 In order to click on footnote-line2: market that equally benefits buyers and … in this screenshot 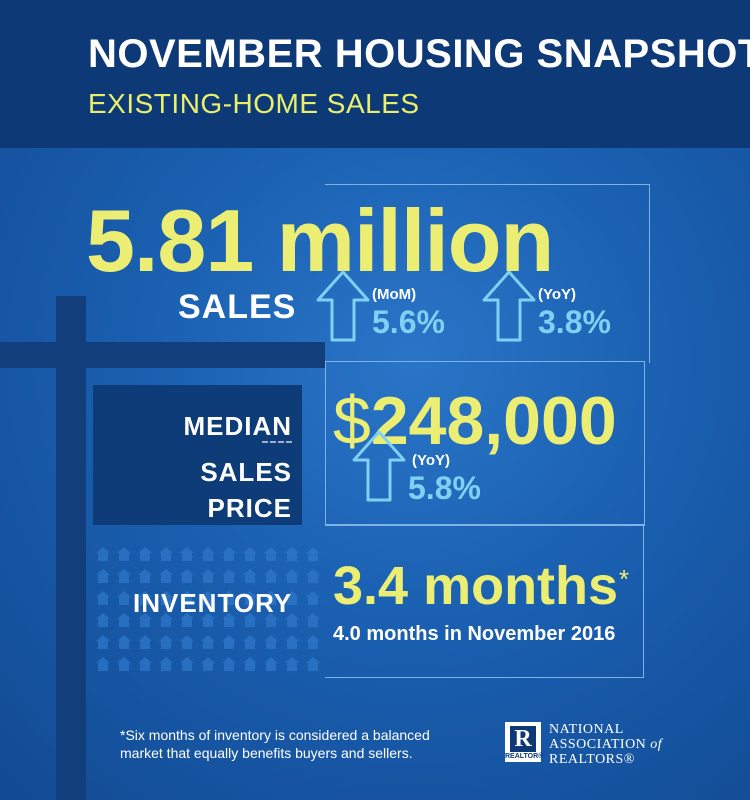, I will do `click(266, 753)`.